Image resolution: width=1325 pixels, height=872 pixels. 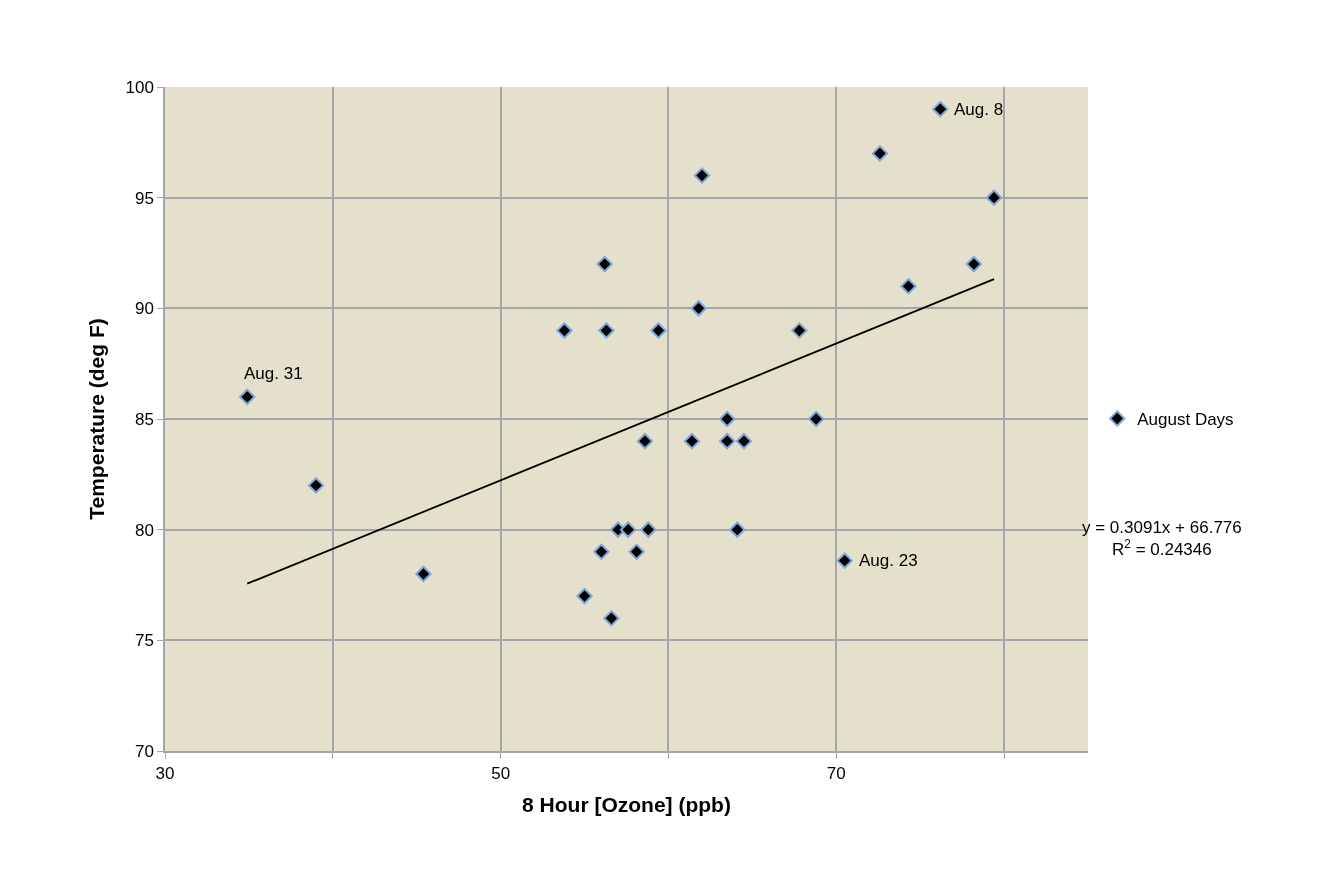 What do you see at coordinates (165, 774) in the screenshot?
I see `x-tick-label: 30` at bounding box center [165, 774].